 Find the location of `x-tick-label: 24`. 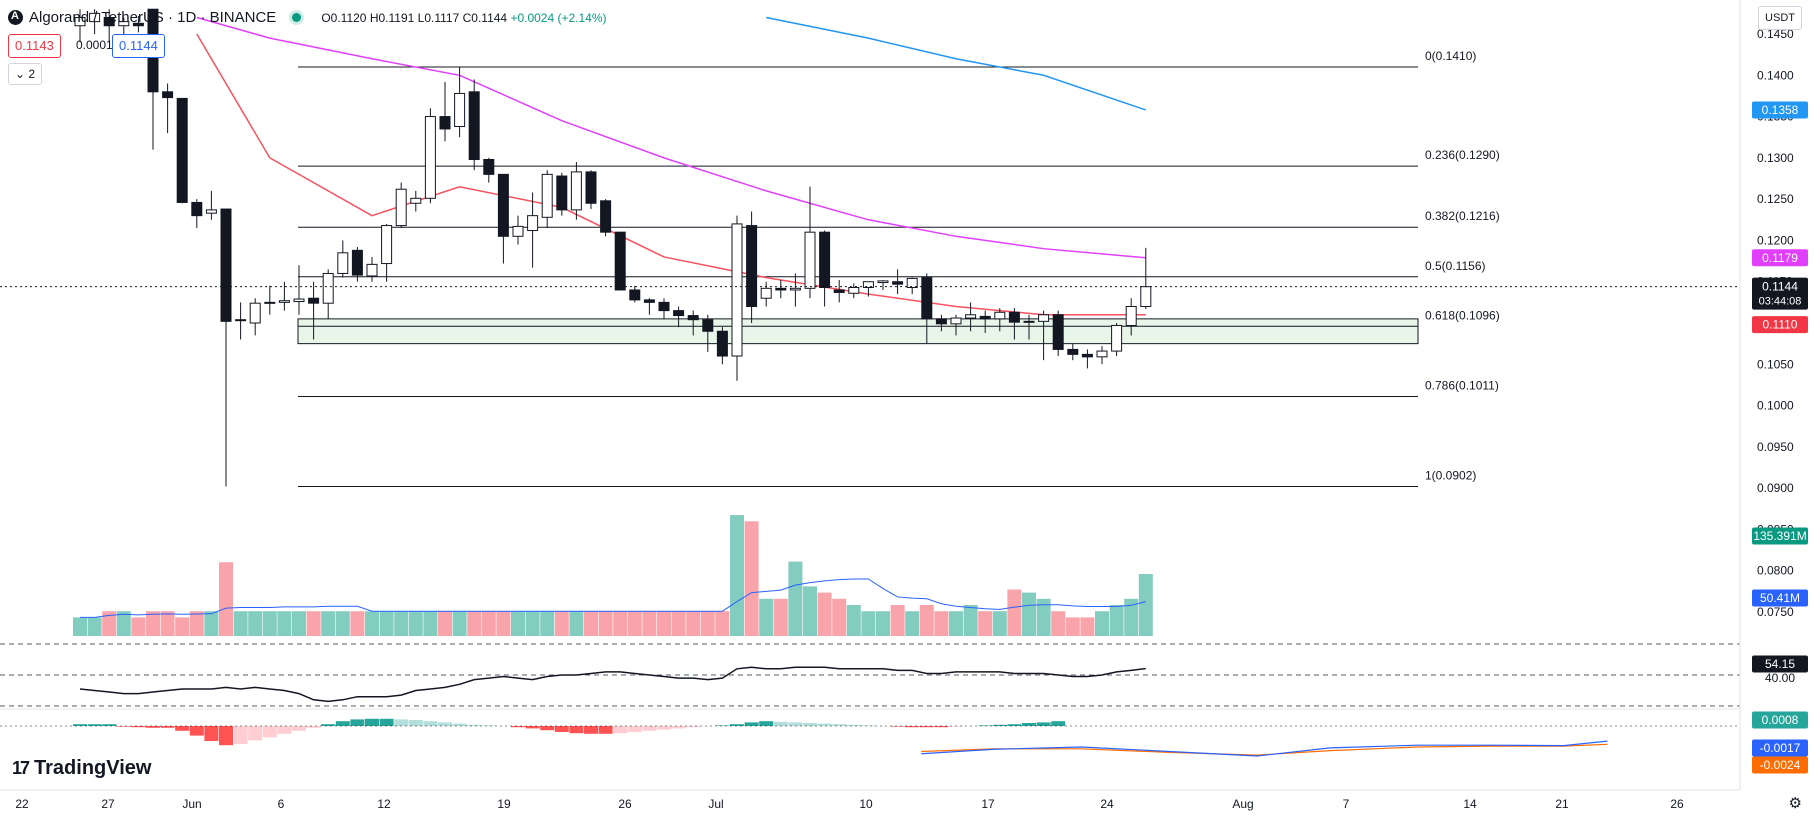

x-tick-label: 24 is located at coordinates (1107, 804).